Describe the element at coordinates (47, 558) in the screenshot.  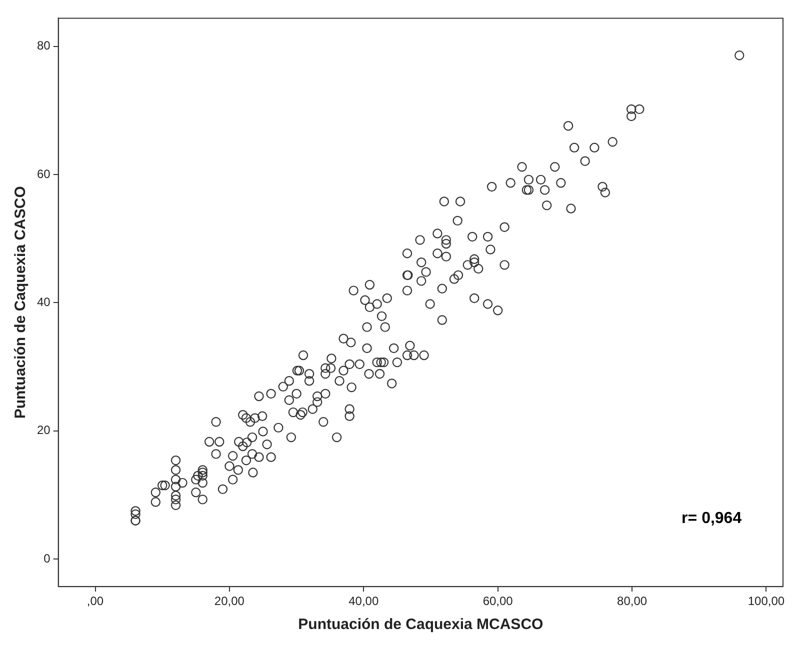
I see `y-tick-label: 0` at that location.